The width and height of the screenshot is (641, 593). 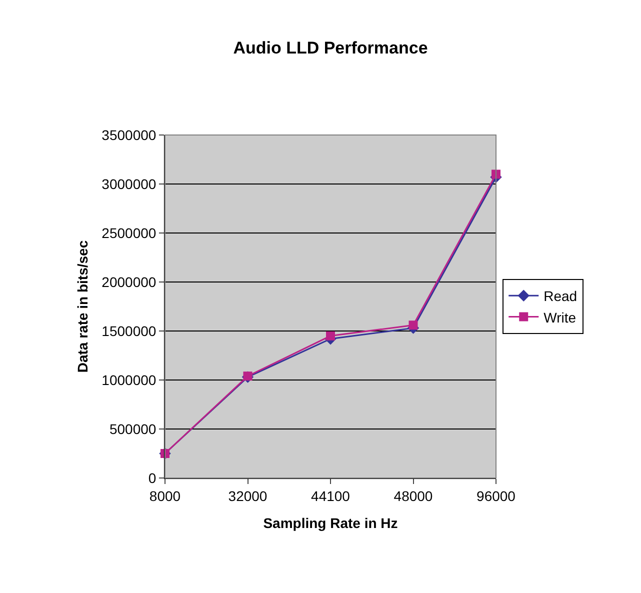 I want to click on y-axis-title: Data rate in bits/sec, so click(x=82, y=306).